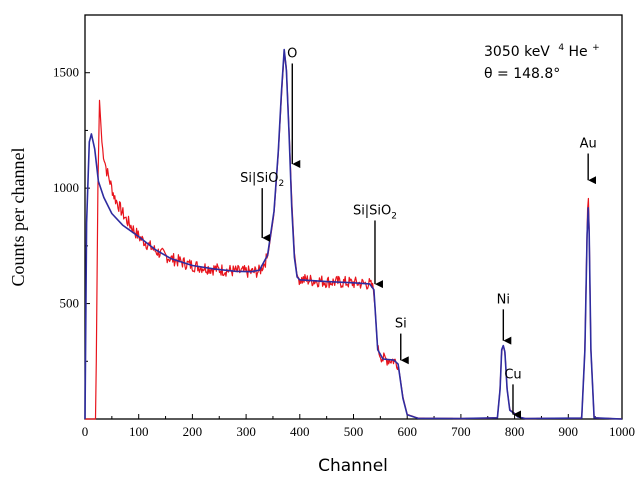 The width and height of the screenshot is (638, 477). I want to click on x-tick-label: 600, so click(407, 431).